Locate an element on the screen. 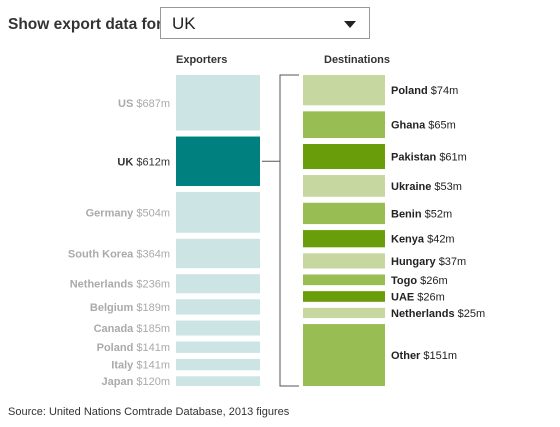  destination-bar-pakistan is located at coordinates (344, 157).